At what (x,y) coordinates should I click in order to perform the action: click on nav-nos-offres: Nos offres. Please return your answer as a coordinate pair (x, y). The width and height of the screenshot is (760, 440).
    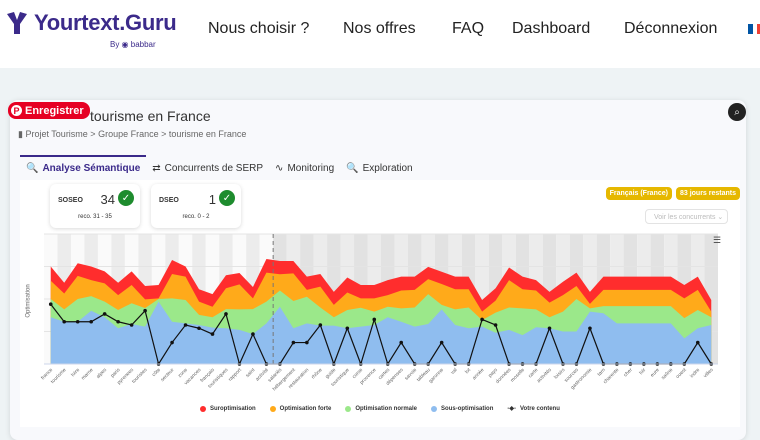
    Looking at the image, I should click on (379, 28).